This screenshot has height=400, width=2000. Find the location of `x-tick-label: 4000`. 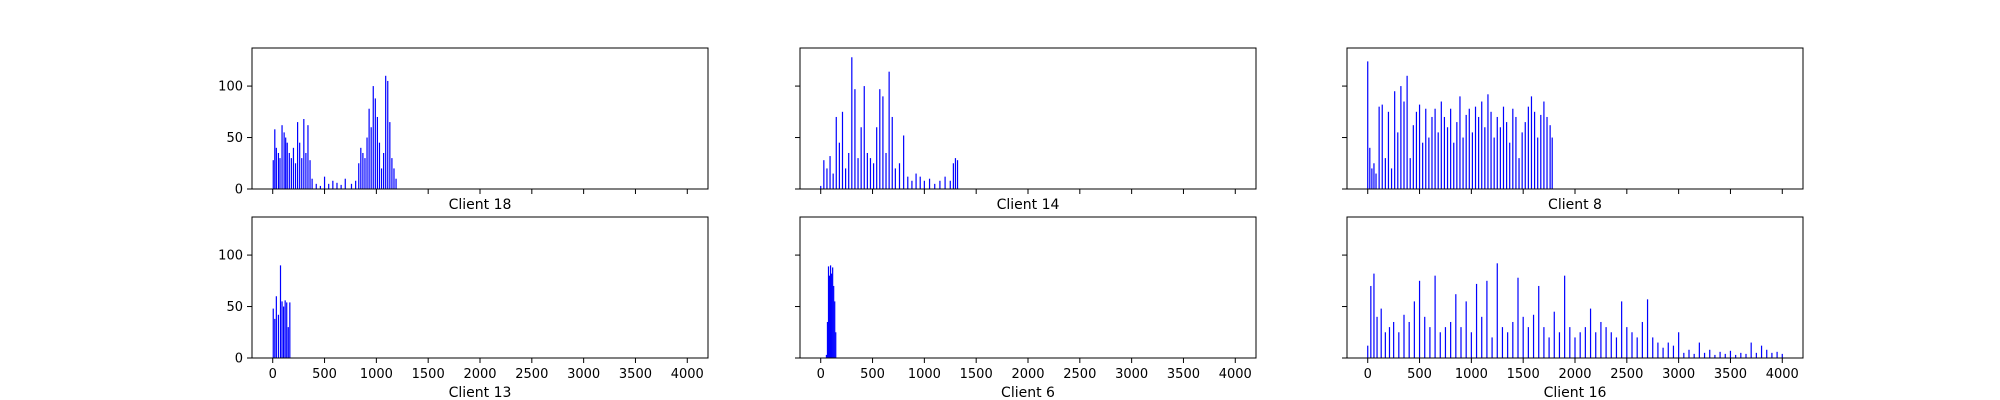

x-tick-label: 4000 is located at coordinates (1782, 374).